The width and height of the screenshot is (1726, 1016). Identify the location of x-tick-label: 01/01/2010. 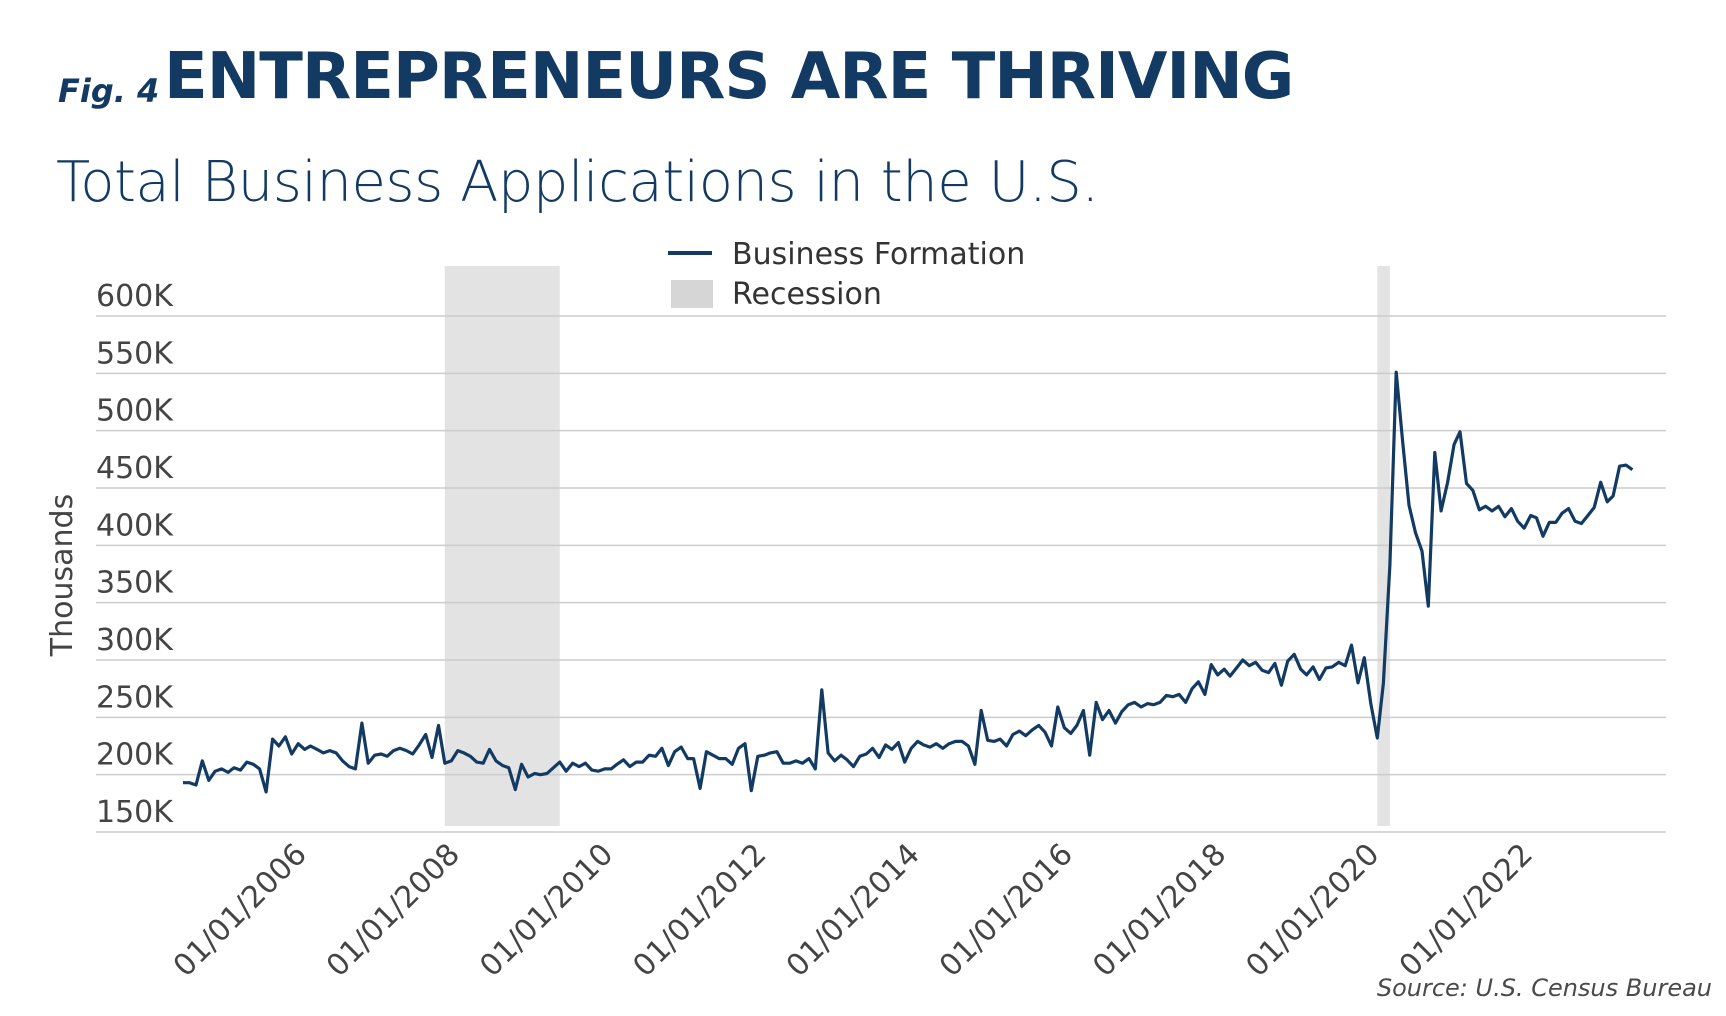
(546, 910).